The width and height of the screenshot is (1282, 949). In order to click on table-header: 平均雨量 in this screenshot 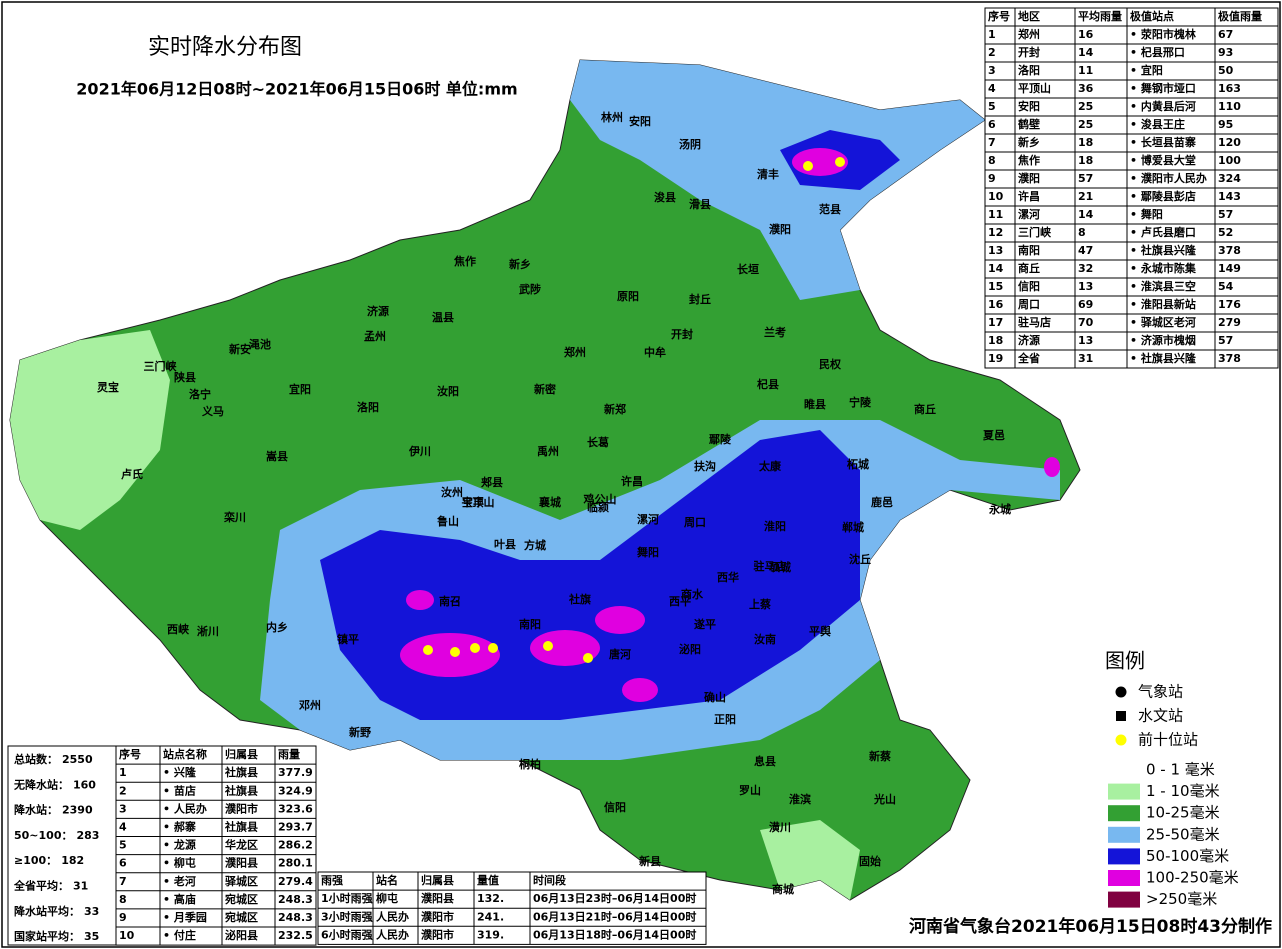, I will do `click(1100, 16)`.